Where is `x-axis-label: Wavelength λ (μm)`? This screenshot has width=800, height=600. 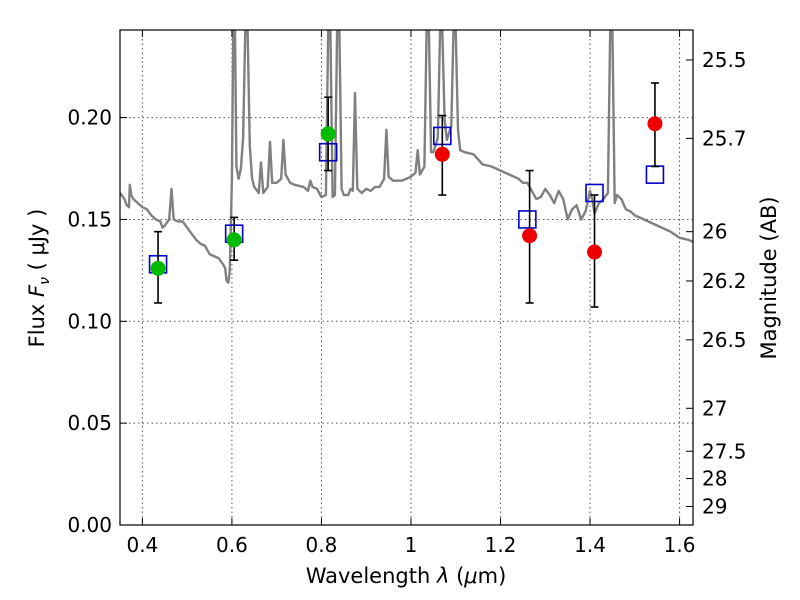
x-axis-label: Wavelength λ (μm) is located at coordinates (406, 576).